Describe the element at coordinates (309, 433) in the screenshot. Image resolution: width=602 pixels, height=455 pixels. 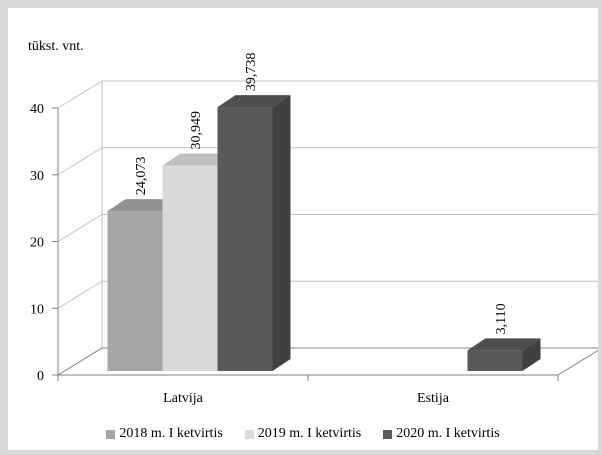
I see `legend-label: 2019 m. I ketvirtis` at that location.